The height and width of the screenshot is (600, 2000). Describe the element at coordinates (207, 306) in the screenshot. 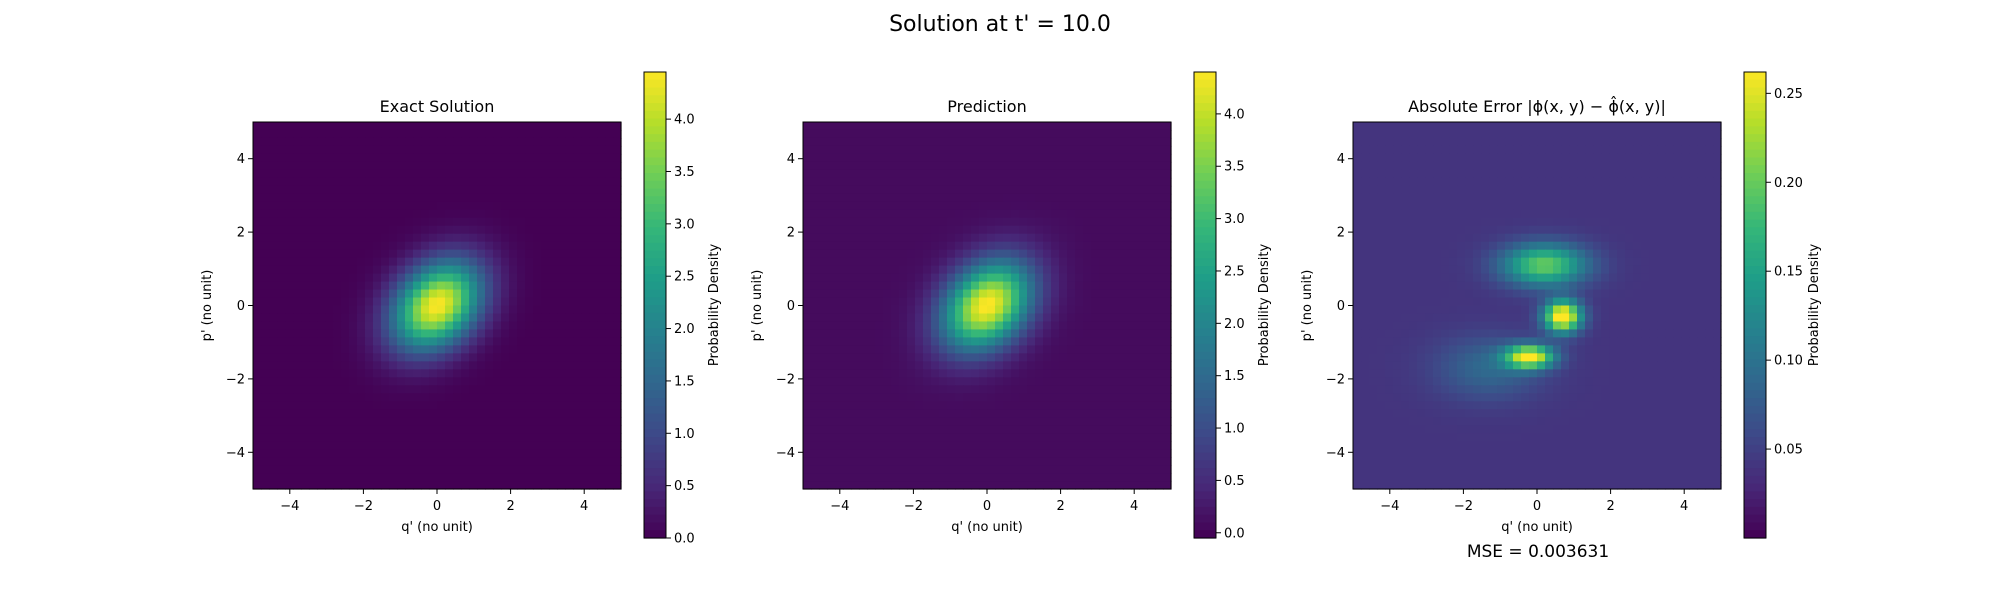

I see `y-axis-label: p' (no unit)` at that location.